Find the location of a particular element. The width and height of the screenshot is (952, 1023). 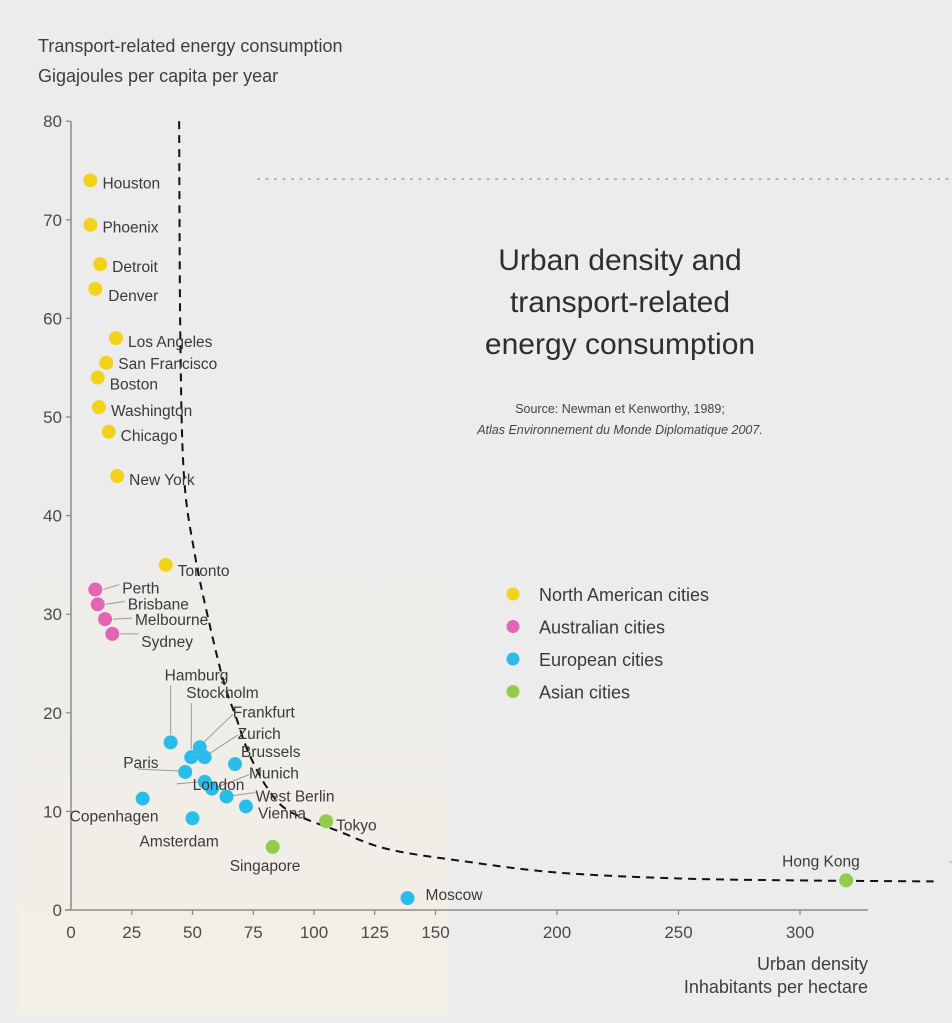

y-tick-label: 50 is located at coordinates (52, 417).